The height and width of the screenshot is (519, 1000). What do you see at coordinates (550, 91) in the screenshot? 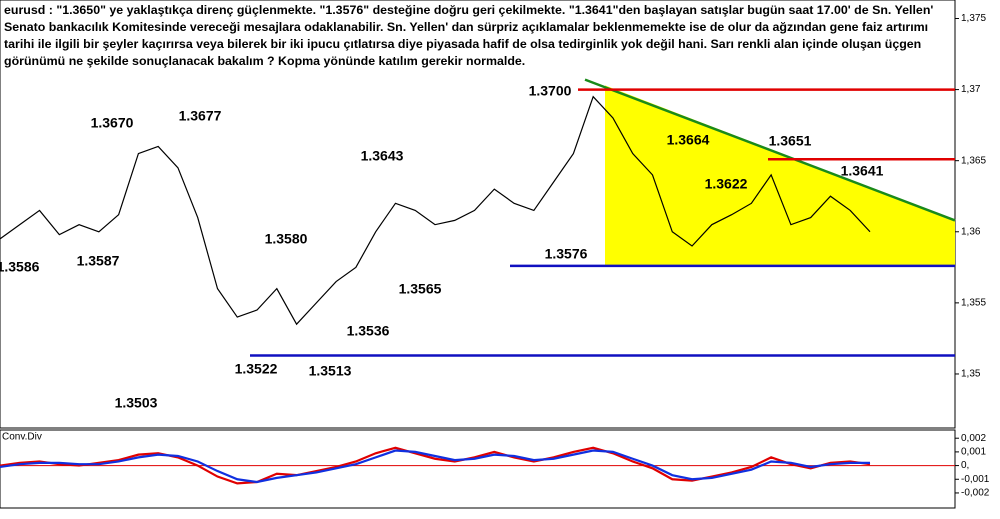
I see `price-annotation: 1.3700` at bounding box center [550, 91].